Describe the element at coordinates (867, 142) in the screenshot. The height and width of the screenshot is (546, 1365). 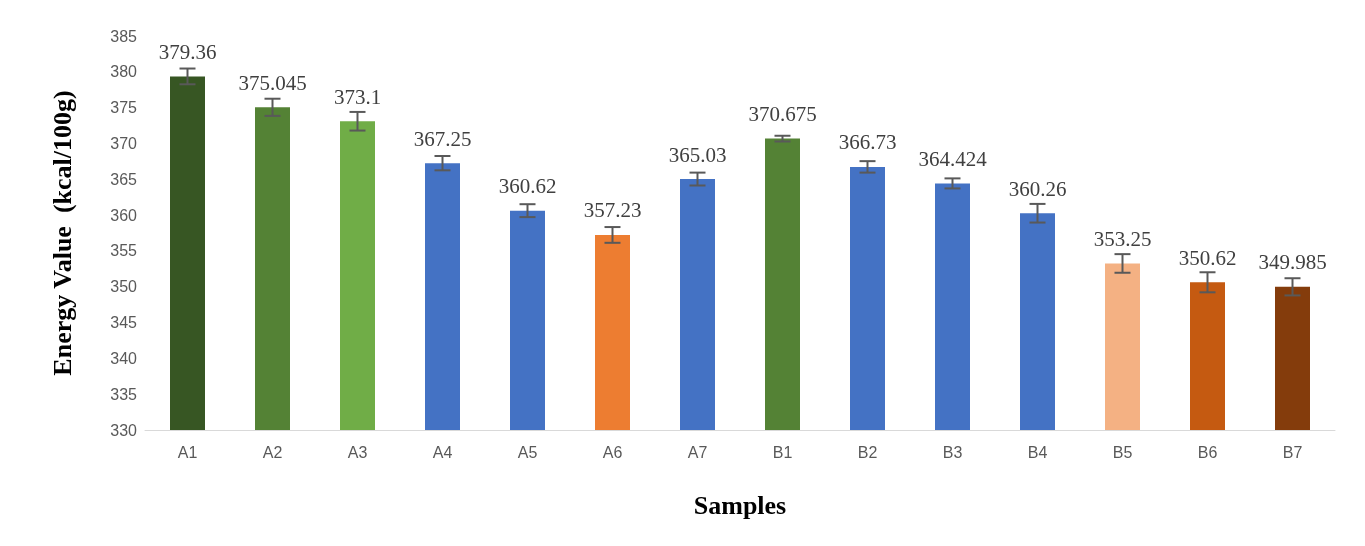
I see `data-label: 366.73` at that location.